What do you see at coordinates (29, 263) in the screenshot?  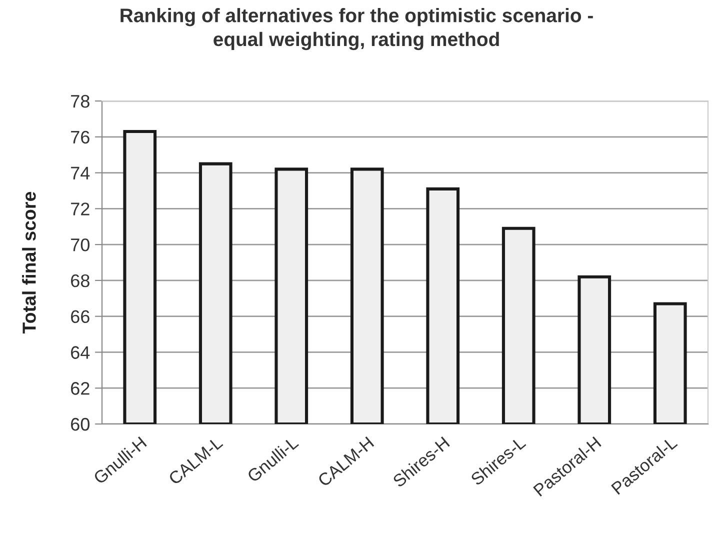 I see `y-axis-title: Total final score` at bounding box center [29, 263].